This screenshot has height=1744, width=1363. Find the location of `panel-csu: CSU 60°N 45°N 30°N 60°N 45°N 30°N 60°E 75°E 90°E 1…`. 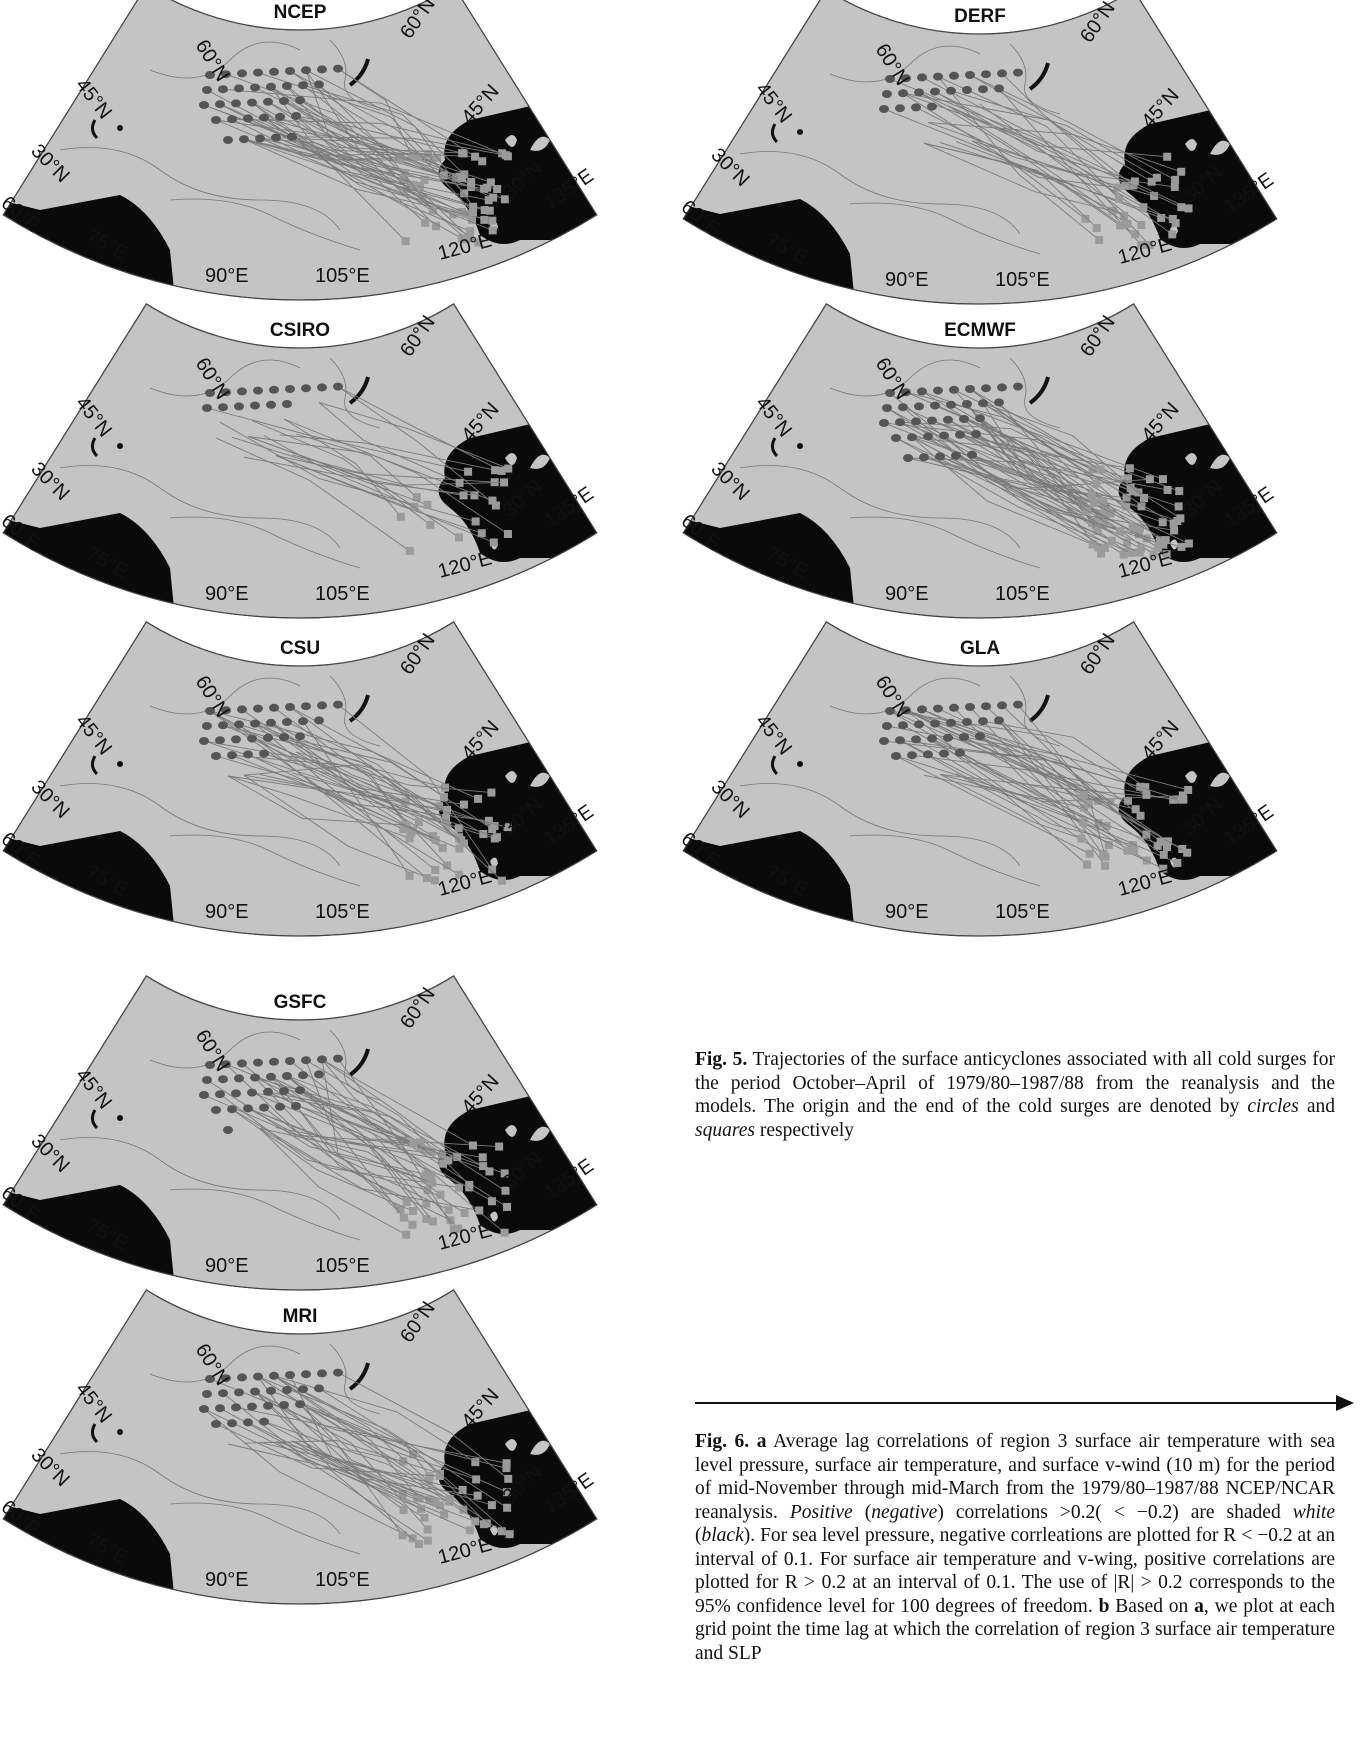

panel-csu: CSU 60°N 45°N 30°N 60°N 45°N 30°N 60°E 75°E 90°E 1… is located at coordinates (300, 779).